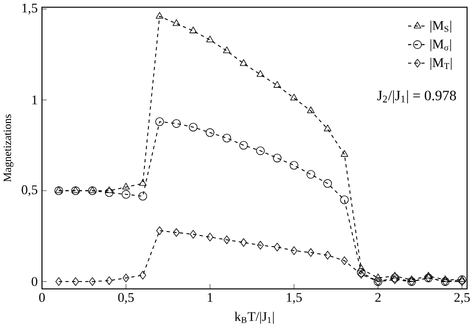  I want to click on y-tick-label: 1,5, so click(30, 8).